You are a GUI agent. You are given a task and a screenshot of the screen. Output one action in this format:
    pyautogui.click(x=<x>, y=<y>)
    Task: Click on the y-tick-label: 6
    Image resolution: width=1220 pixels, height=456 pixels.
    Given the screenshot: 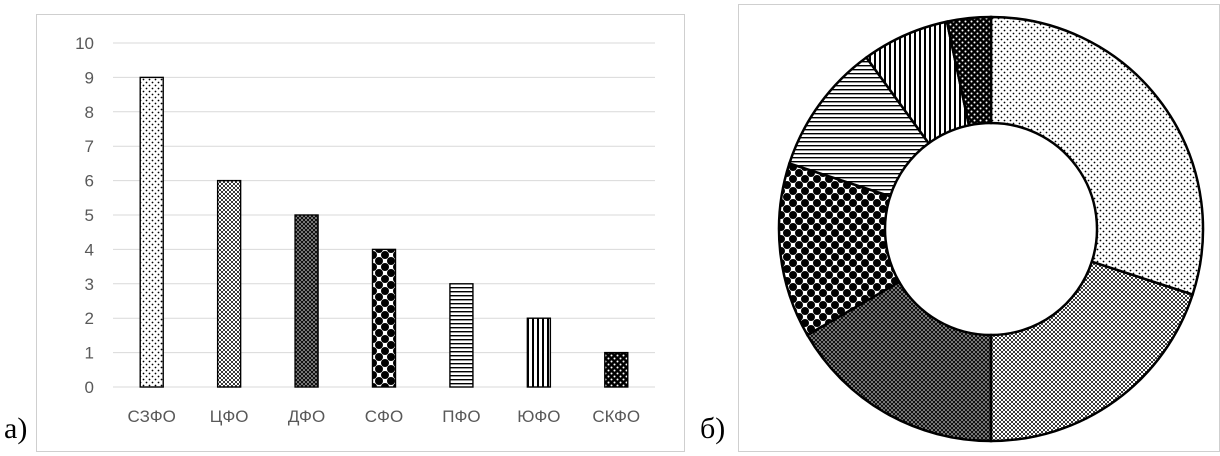 What is the action you would take?
    pyautogui.click(x=89, y=181)
    